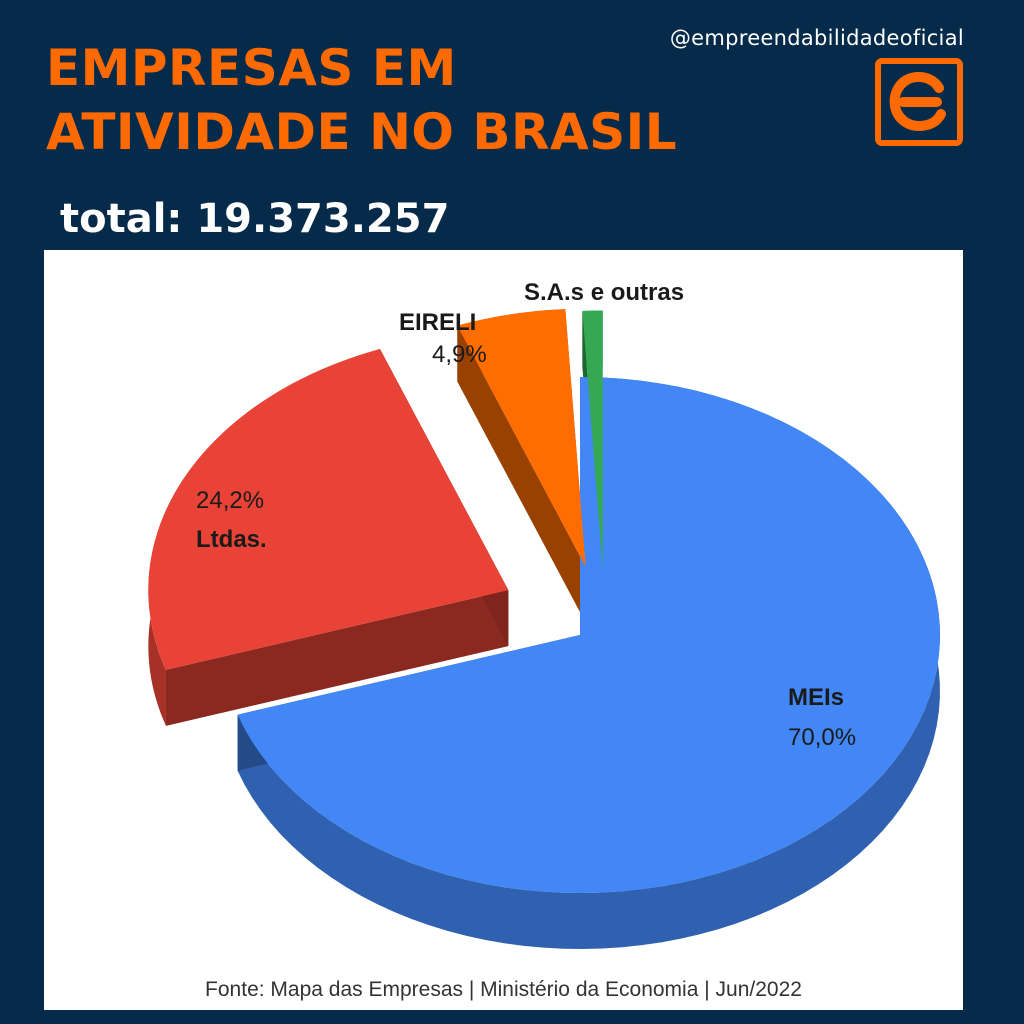  I want to click on slice-name-label-eireli: EIRELI, so click(437, 322).